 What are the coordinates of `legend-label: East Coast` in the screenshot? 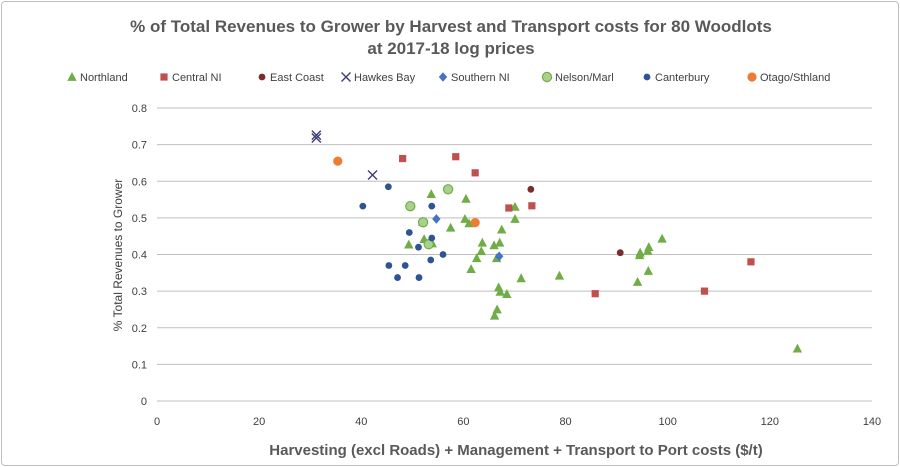 It's located at (297, 78).